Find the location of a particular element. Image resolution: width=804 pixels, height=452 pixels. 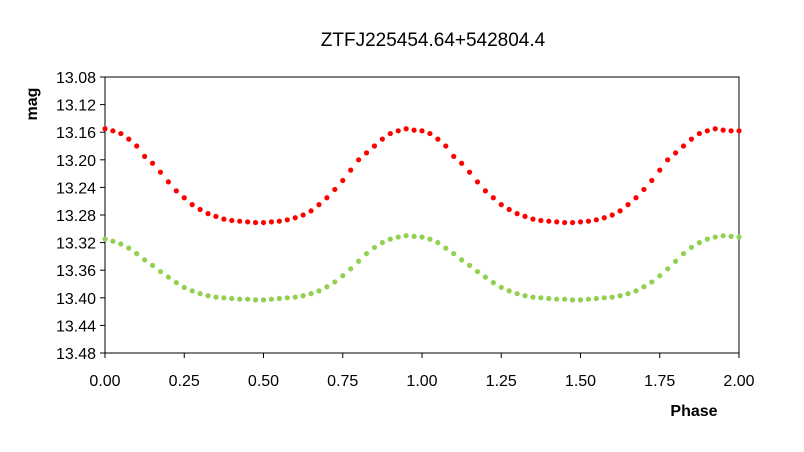

x-tick-label: 2.00 is located at coordinates (738, 381).